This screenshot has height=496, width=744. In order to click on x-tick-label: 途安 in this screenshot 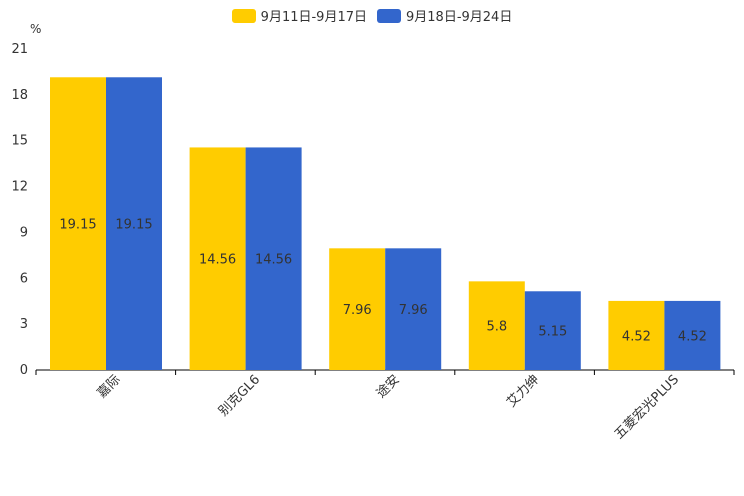, I will do `click(388, 387)`.